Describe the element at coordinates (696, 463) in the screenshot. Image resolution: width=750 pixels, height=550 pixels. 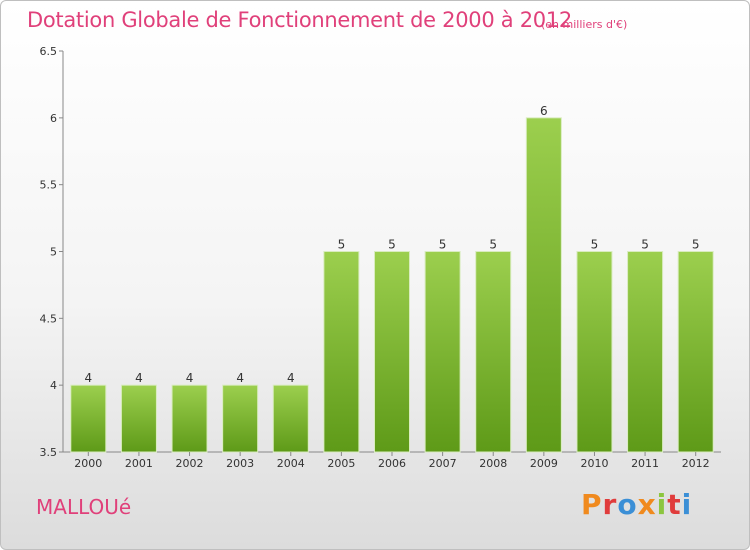
I see `x-tick-label: 2012` at that location.